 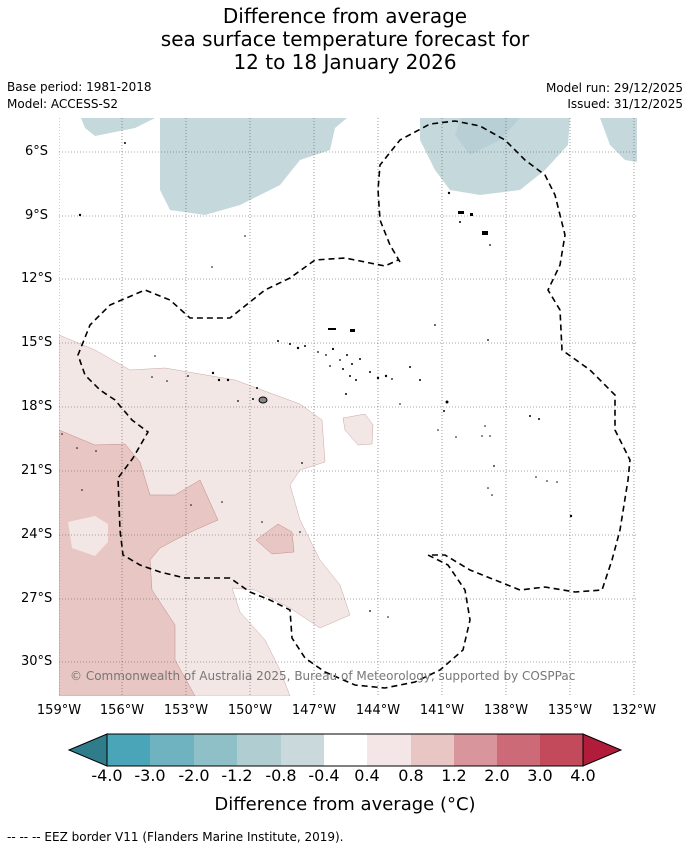 What do you see at coordinates (281, 775) in the screenshot?
I see `colorbar-tick: -0.8` at bounding box center [281, 775].